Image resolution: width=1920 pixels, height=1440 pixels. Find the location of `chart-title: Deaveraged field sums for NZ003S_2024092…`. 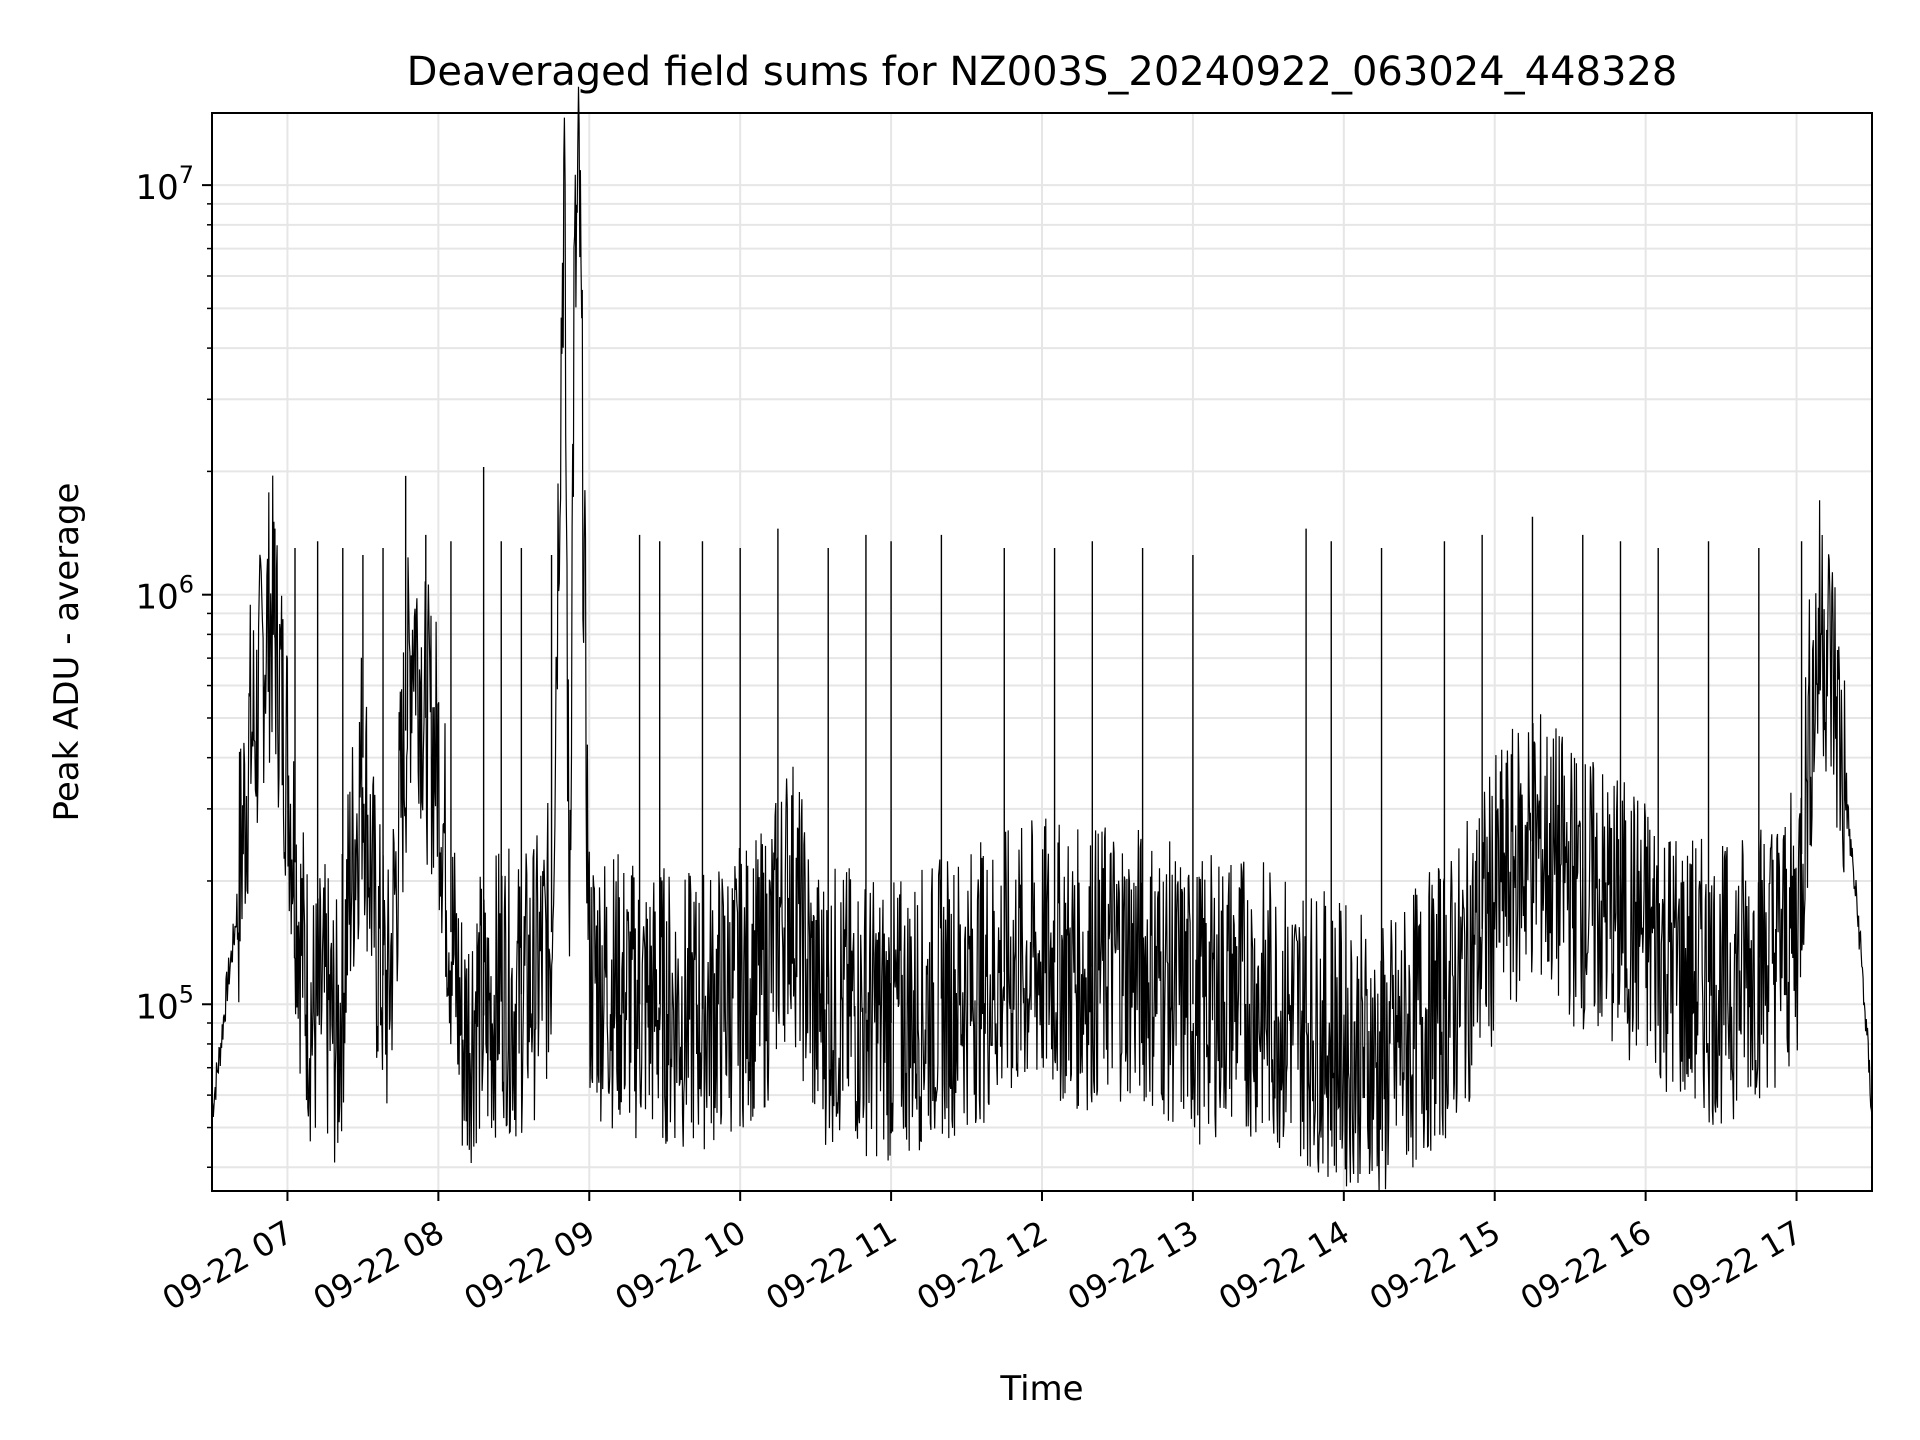

chart-title: Deaveraged field sums for NZ003S_2024092… is located at coordinates (1042, 72).